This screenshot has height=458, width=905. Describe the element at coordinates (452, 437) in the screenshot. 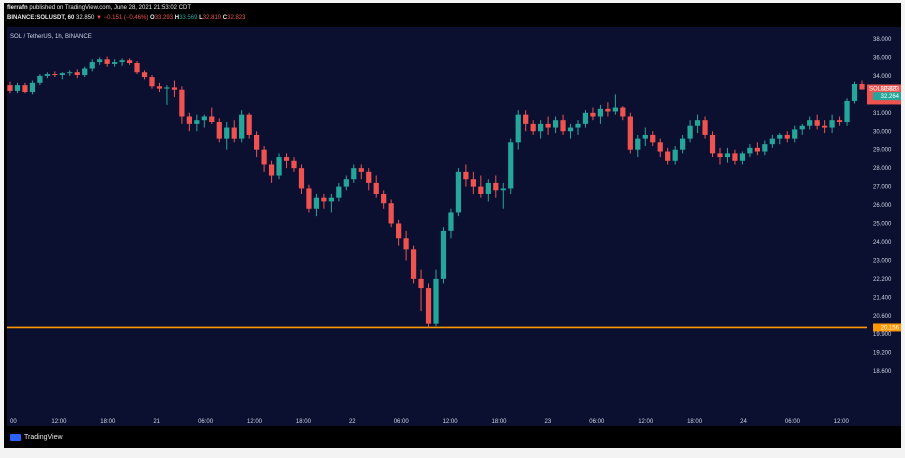

I see `footer-bar` at that location.